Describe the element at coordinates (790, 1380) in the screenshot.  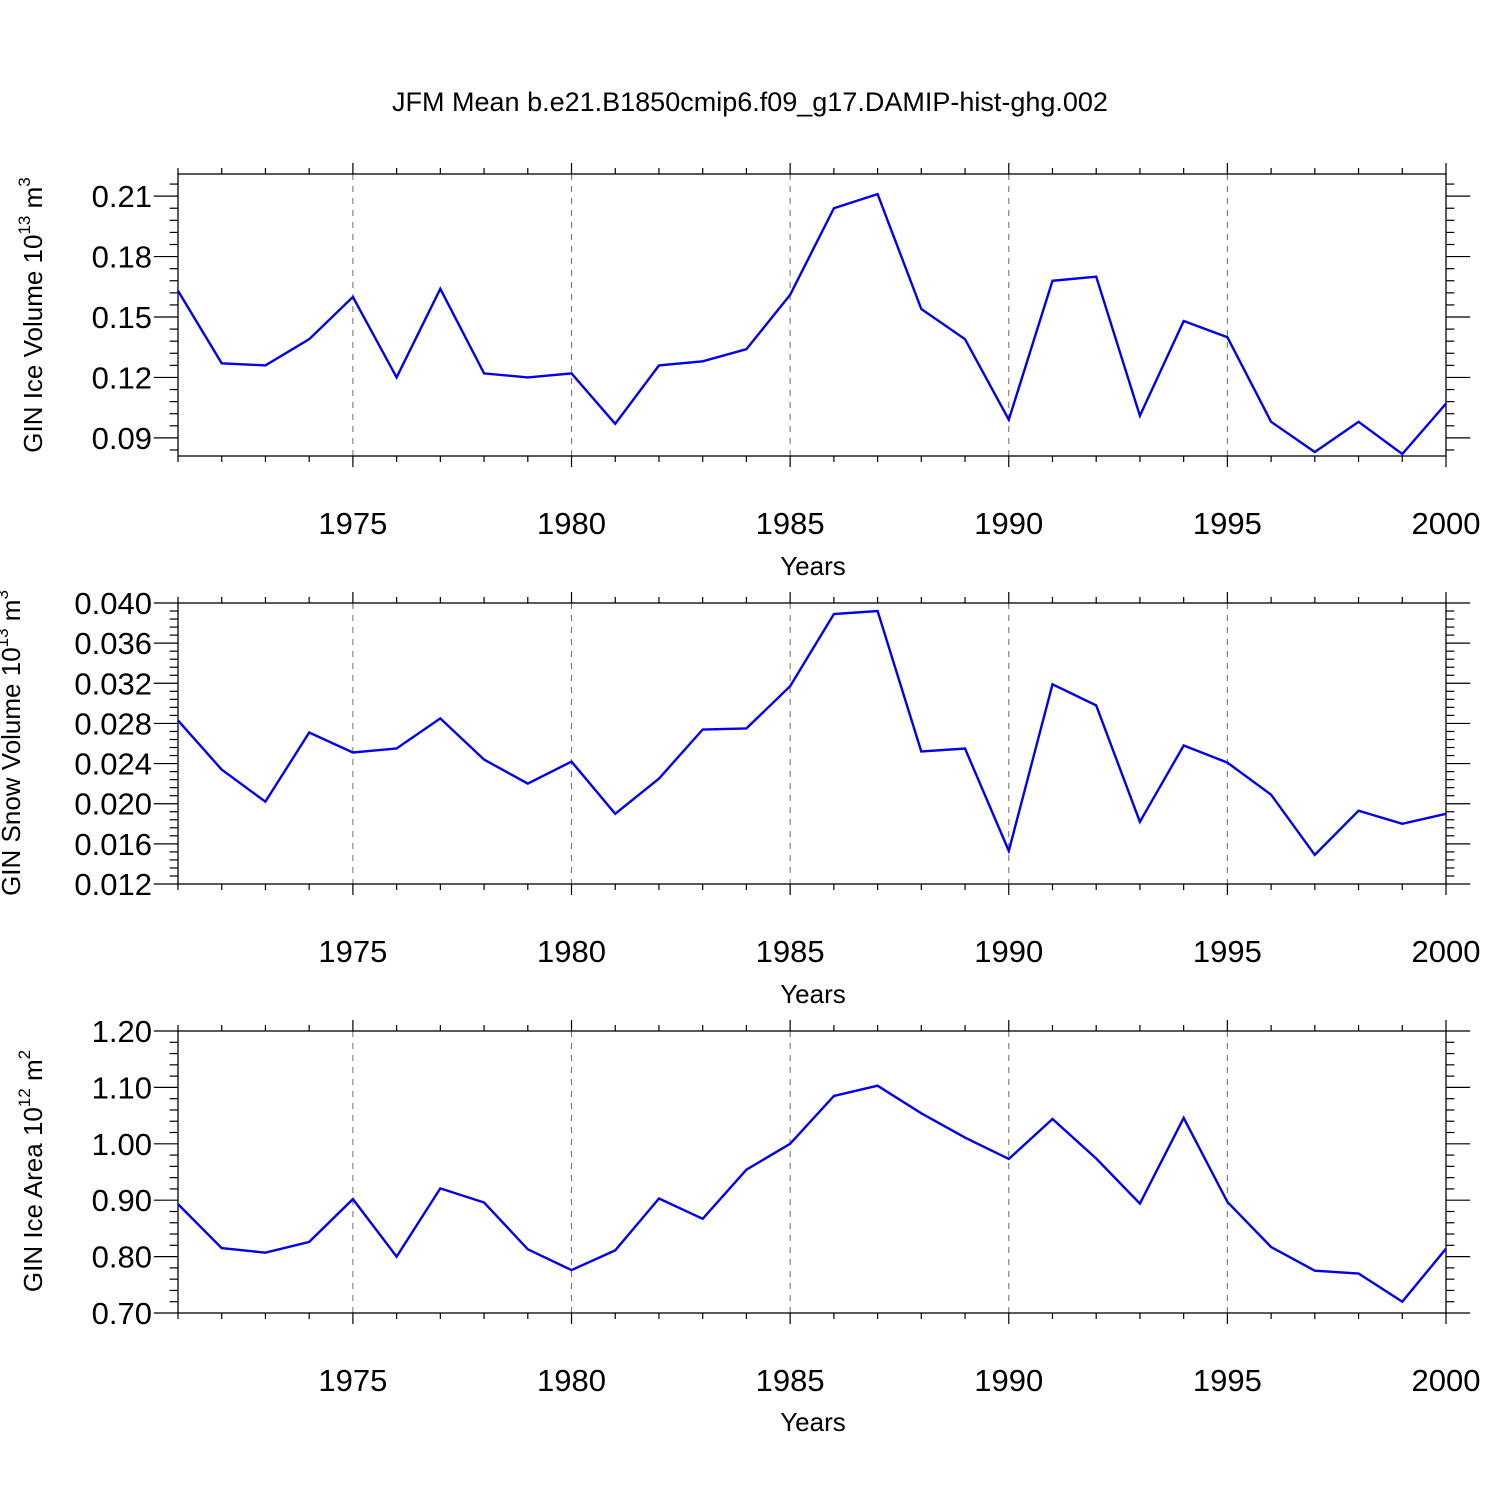
I see `ice-area-x-tick-label-1985: 1985` at that location.